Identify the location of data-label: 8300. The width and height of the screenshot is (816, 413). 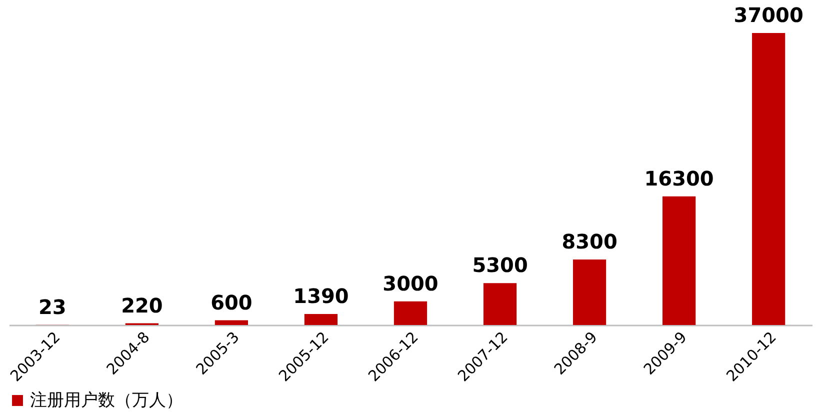
(590, 241).